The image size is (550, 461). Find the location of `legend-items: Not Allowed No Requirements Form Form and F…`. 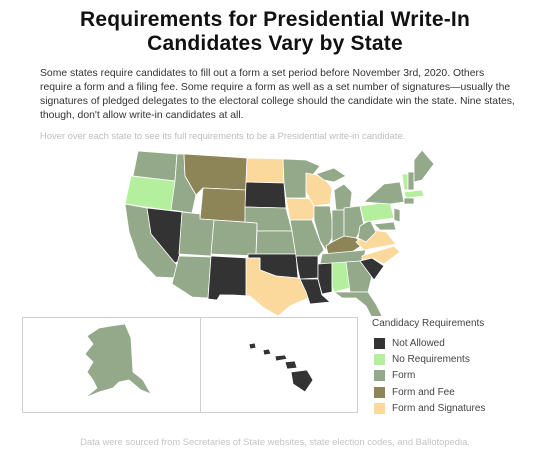

legend-items: Not Allowed No Requirements Form Form and F… is located at coordinates (452, 376).